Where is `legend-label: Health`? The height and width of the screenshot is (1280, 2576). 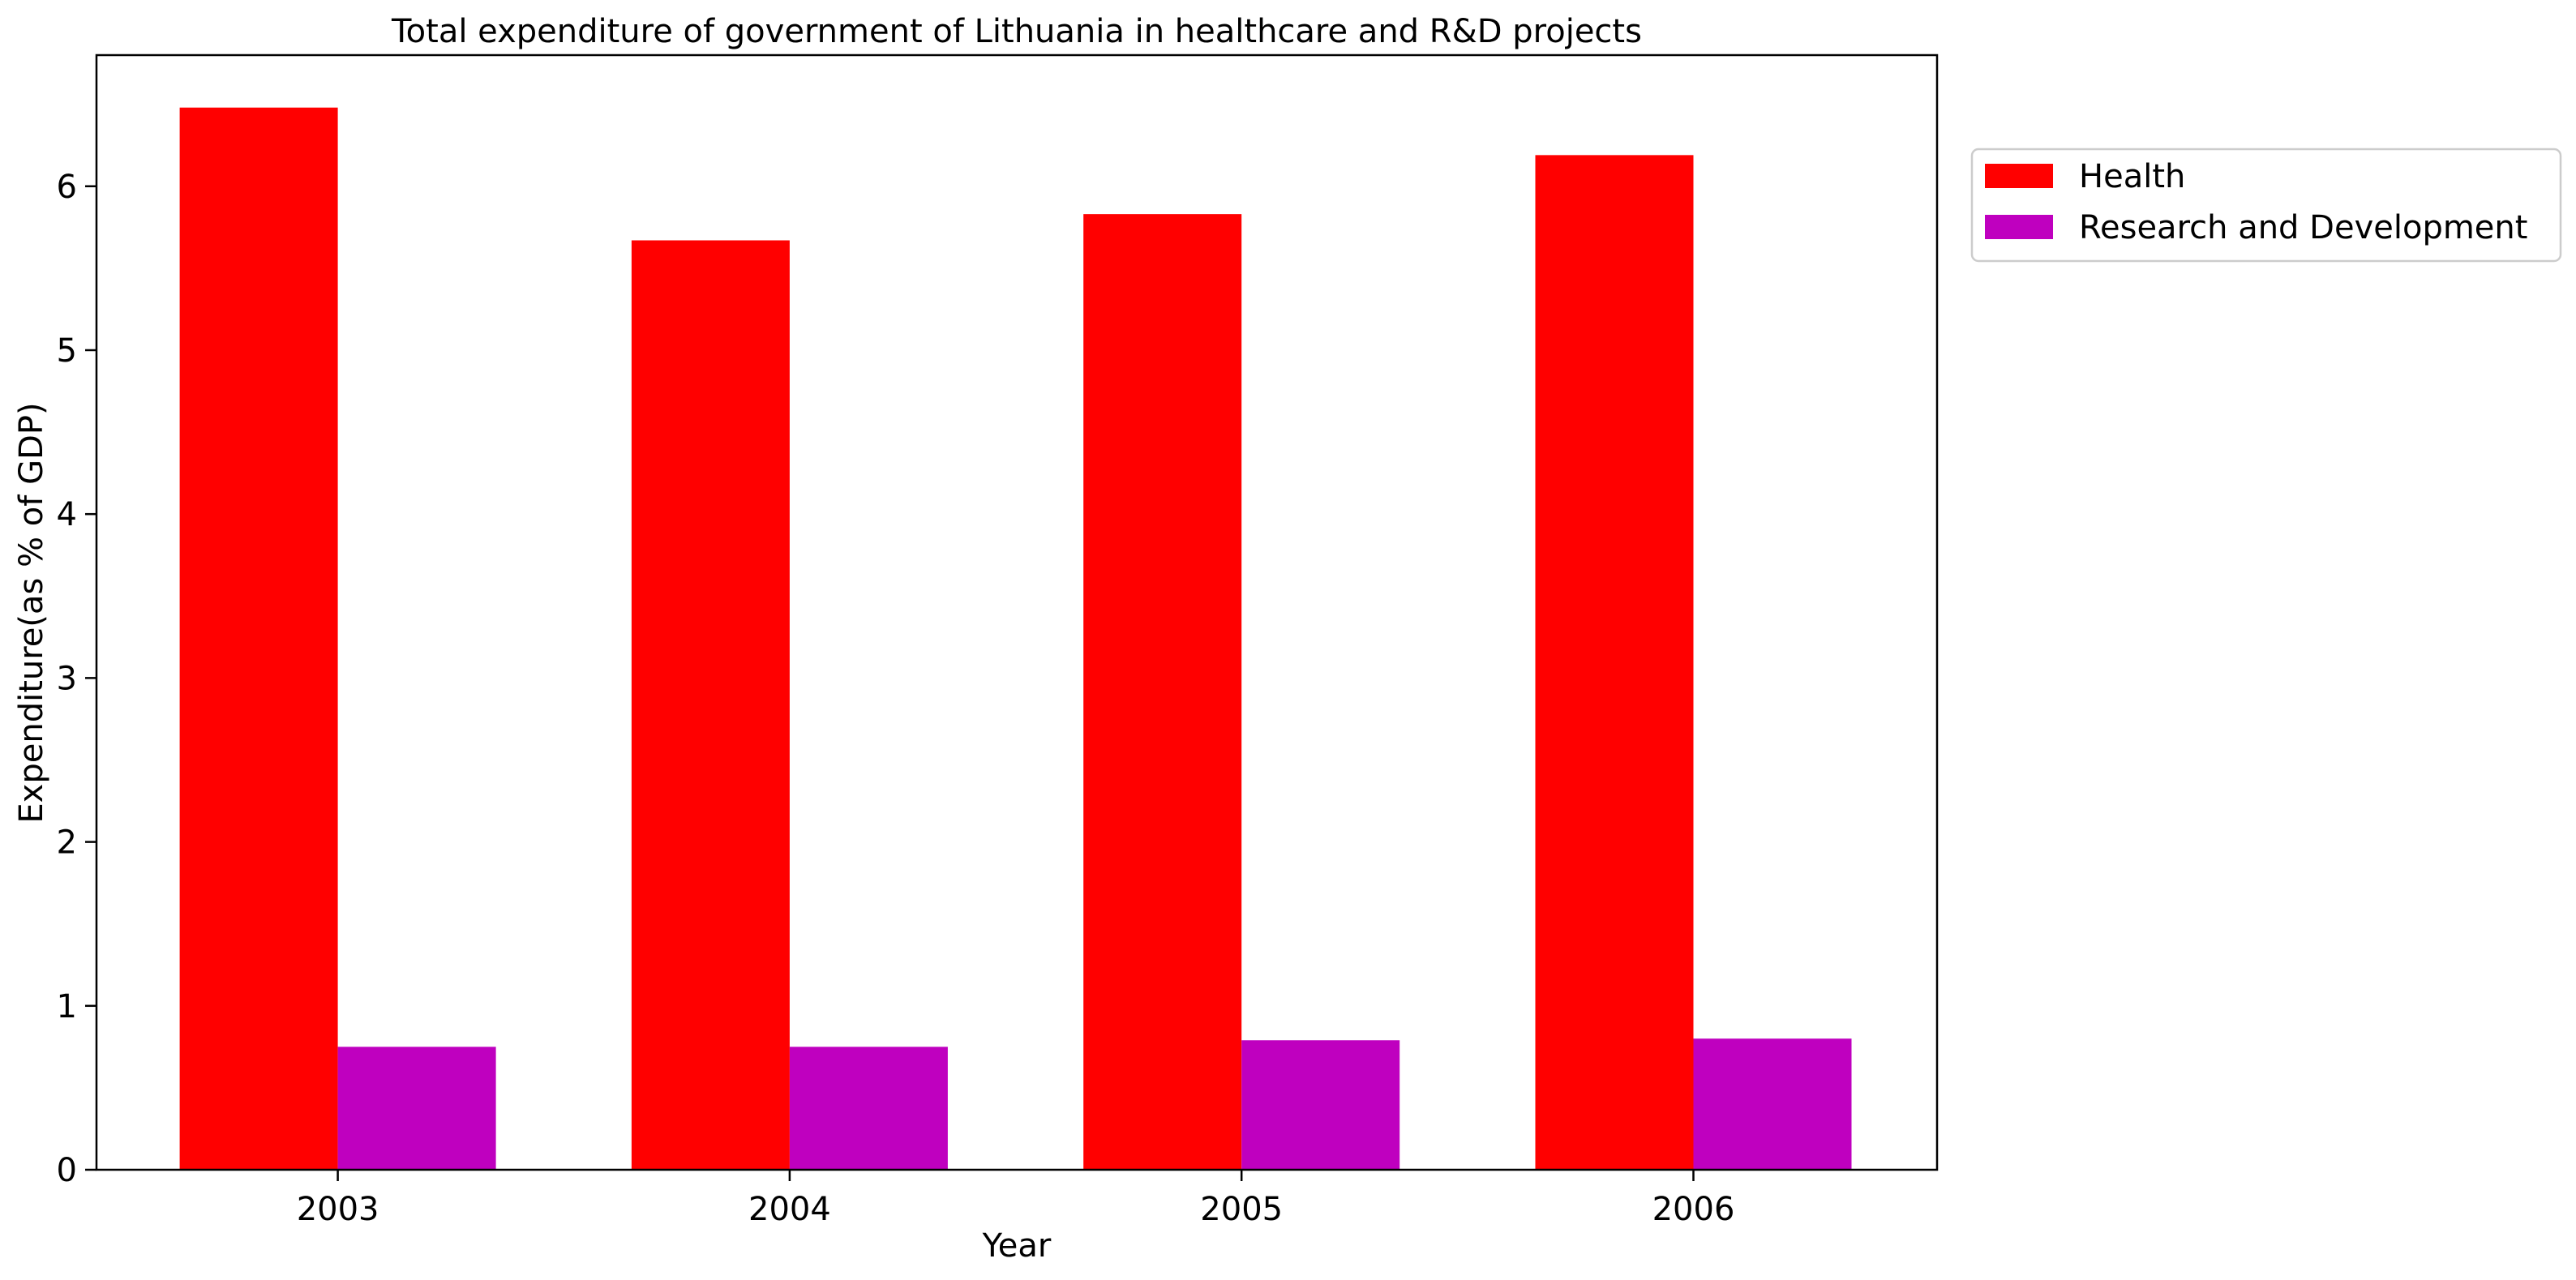 legend-label: Health is located at coordinates (2132, 177).